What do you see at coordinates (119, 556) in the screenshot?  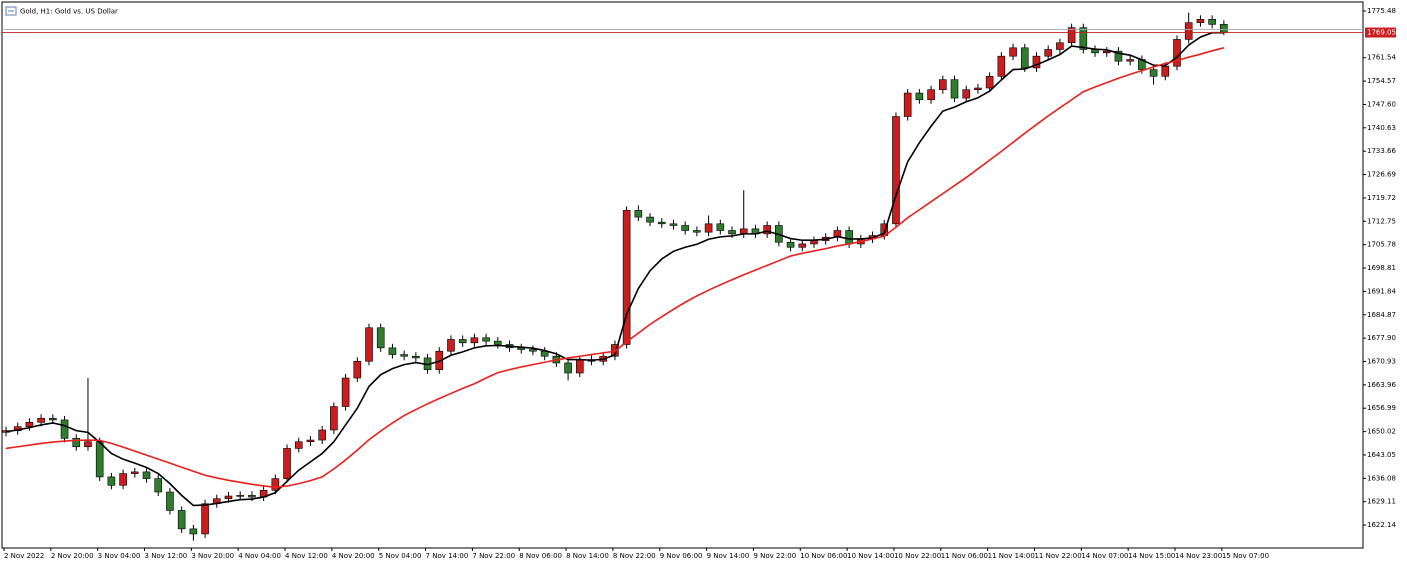 I see `x-tick-label: 3 Nov 04:00` at bounding box center [119, 556].